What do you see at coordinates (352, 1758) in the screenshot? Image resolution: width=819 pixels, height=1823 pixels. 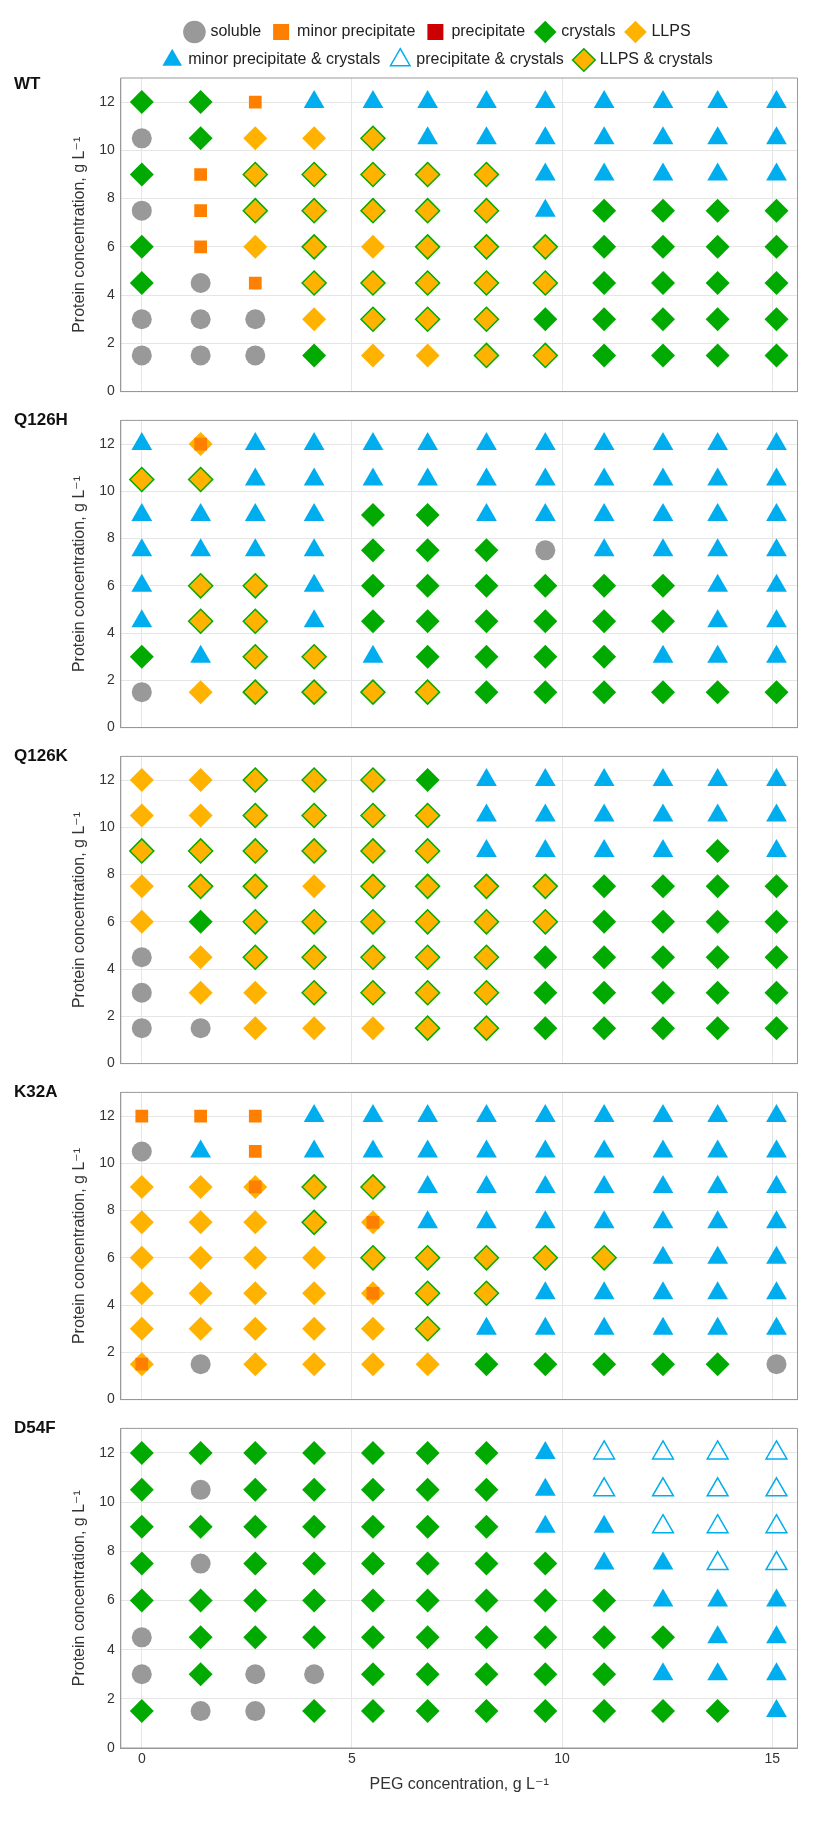 I see `x-tick-label: 5` at bounding box center [352, 1758].